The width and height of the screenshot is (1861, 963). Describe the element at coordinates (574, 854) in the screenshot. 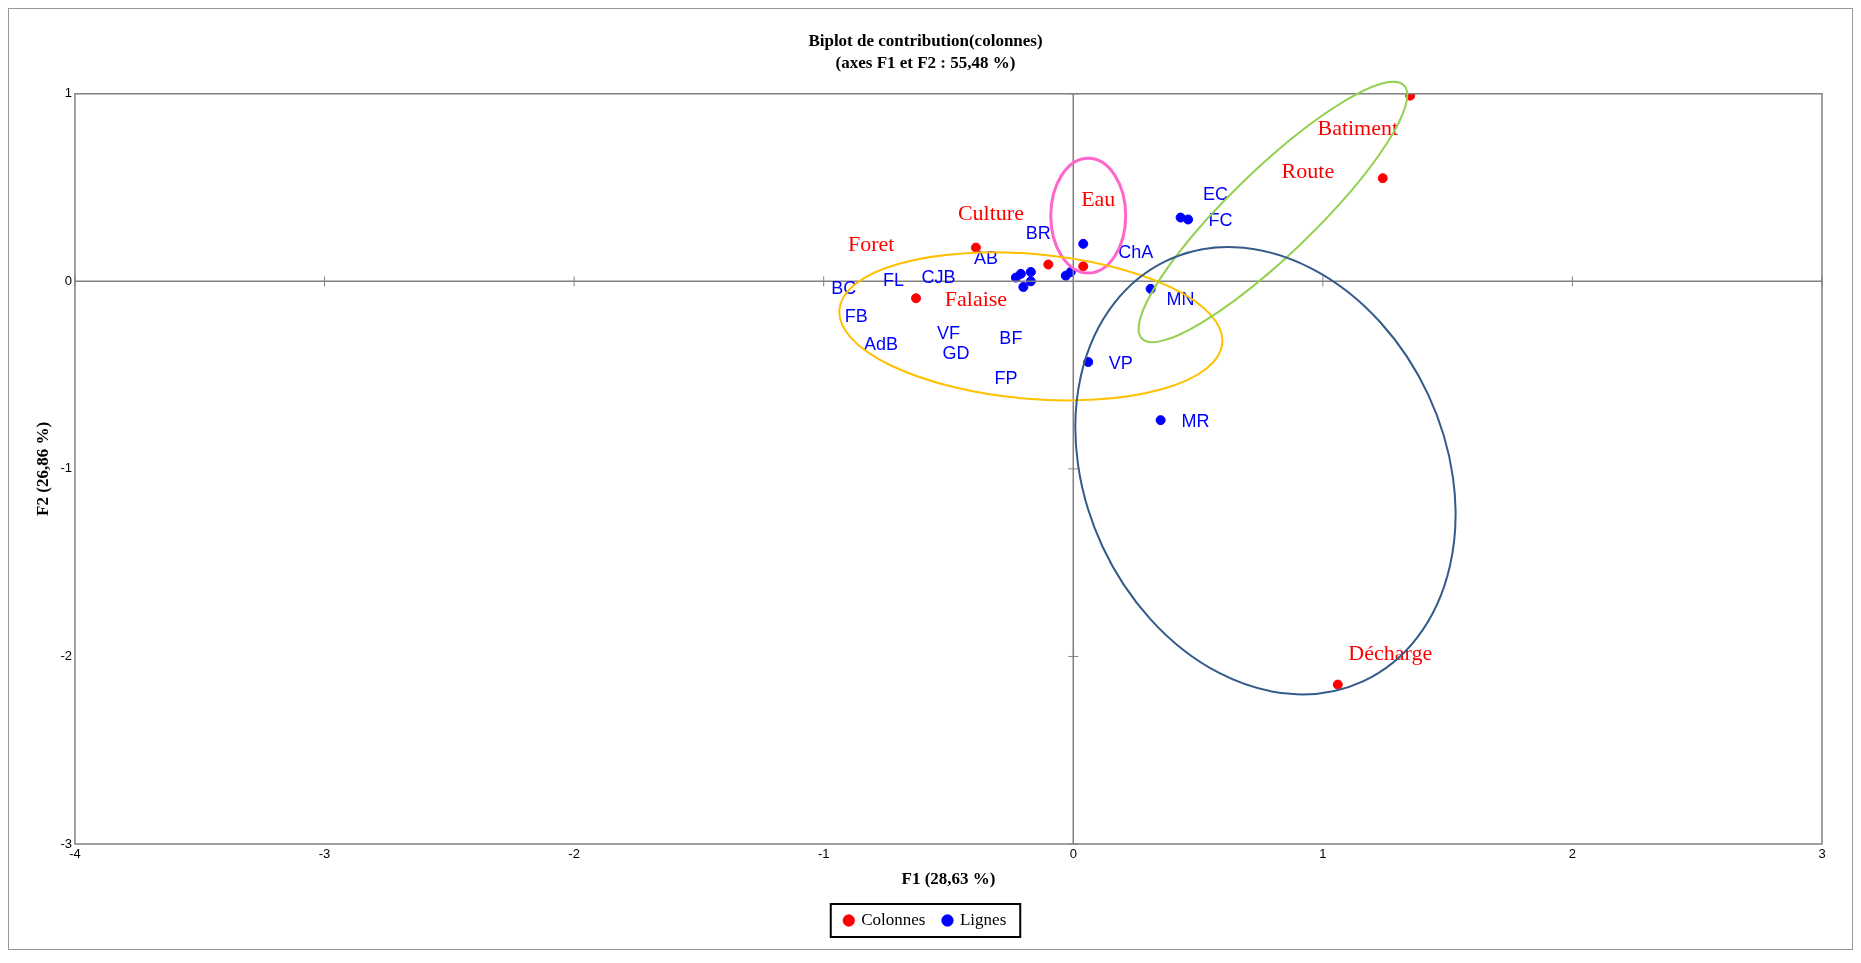

I see `x-tick-label: -2` at that location.